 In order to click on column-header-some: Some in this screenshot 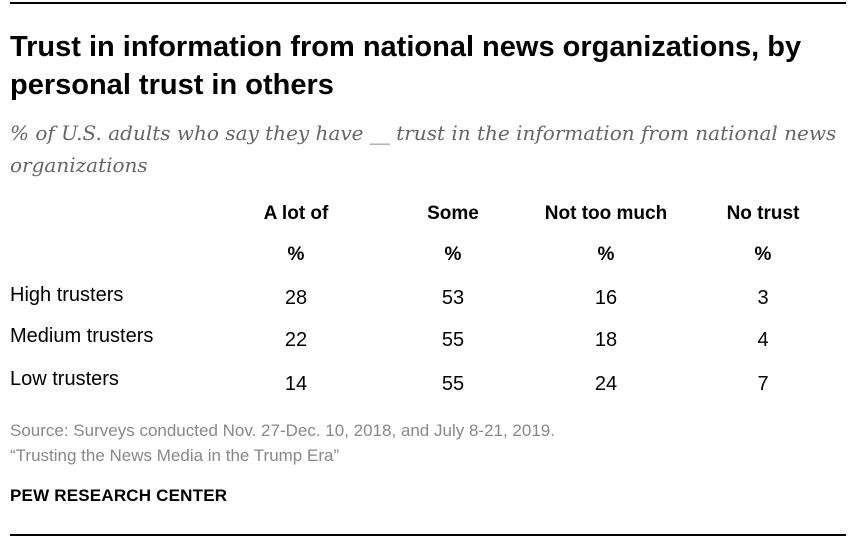, I will do `click(453, 213)`.